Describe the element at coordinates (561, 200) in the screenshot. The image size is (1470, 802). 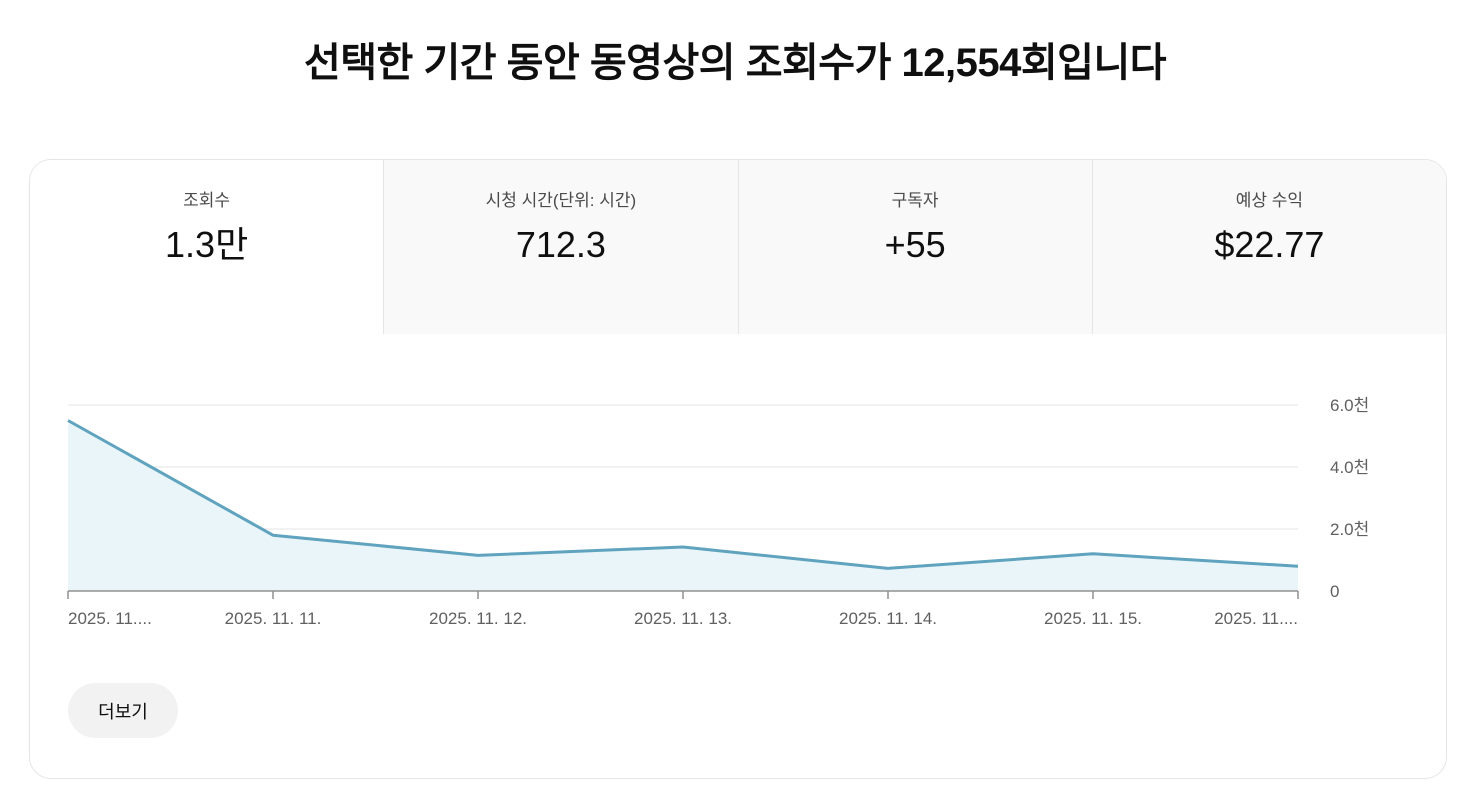
I see `tab-watch-time-label: 시청 시간(단위: 시간)` at that location.